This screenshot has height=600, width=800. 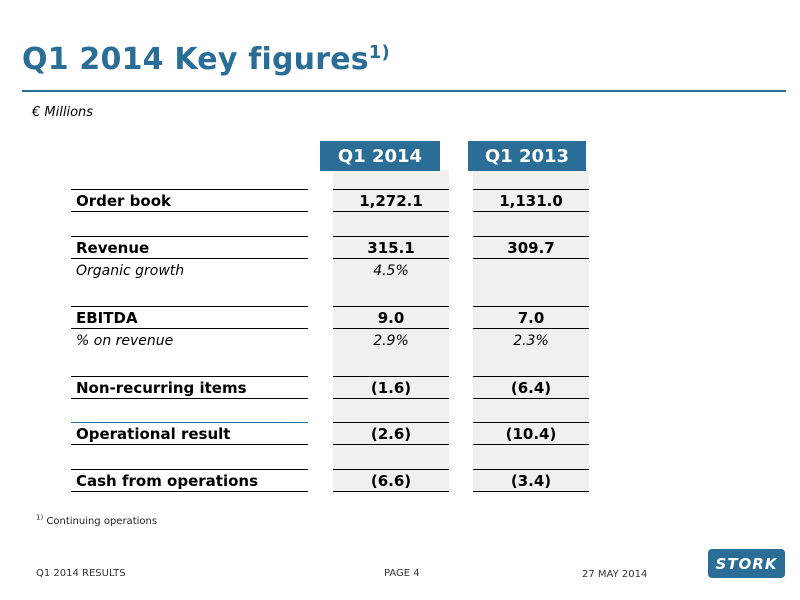 I want to click on column-header-q1-2014: Q1 2014, so click(x=380, y=156).